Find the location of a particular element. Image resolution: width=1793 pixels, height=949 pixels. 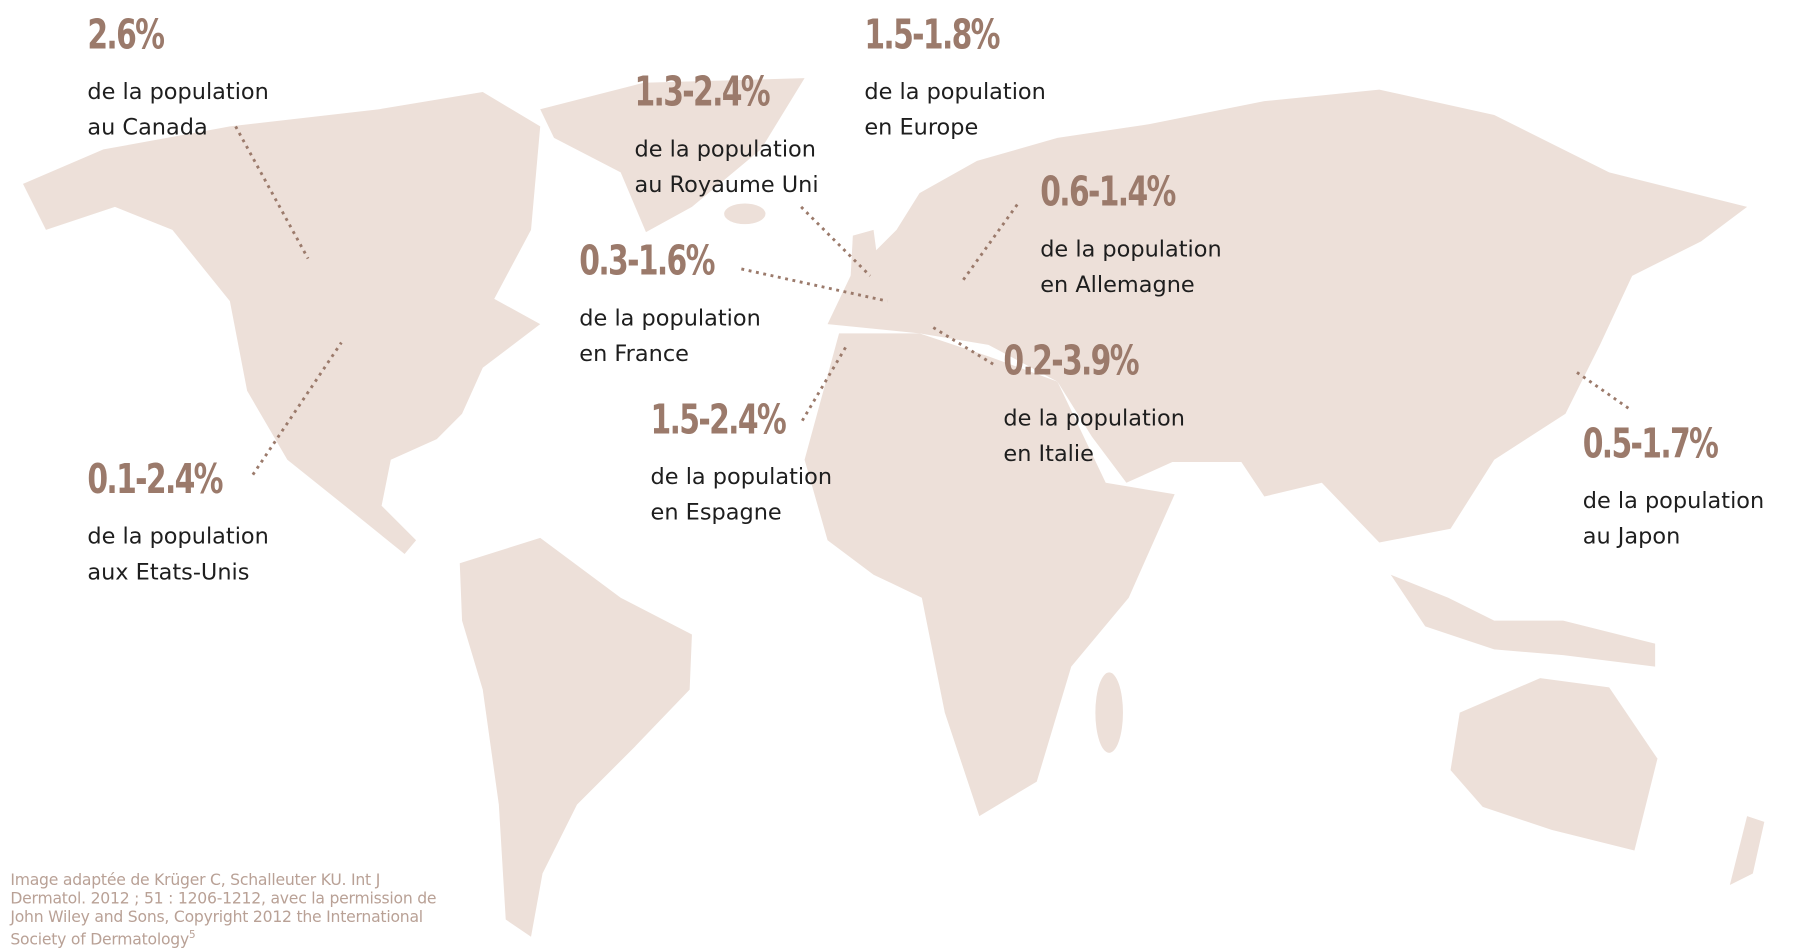

label-usa: 0.1-2.4% de la population aux Etats-Unis is located at coordinates (180, 523).